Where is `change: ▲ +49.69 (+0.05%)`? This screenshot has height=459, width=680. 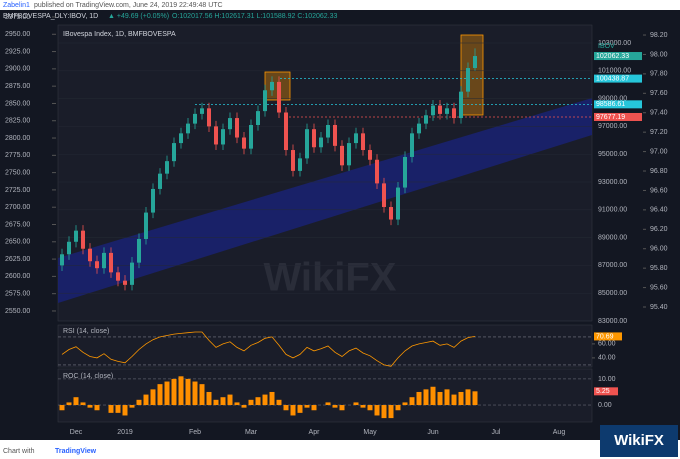 change: ▲ +49.69 (+0.05%) is located at coordinates (138, 16).